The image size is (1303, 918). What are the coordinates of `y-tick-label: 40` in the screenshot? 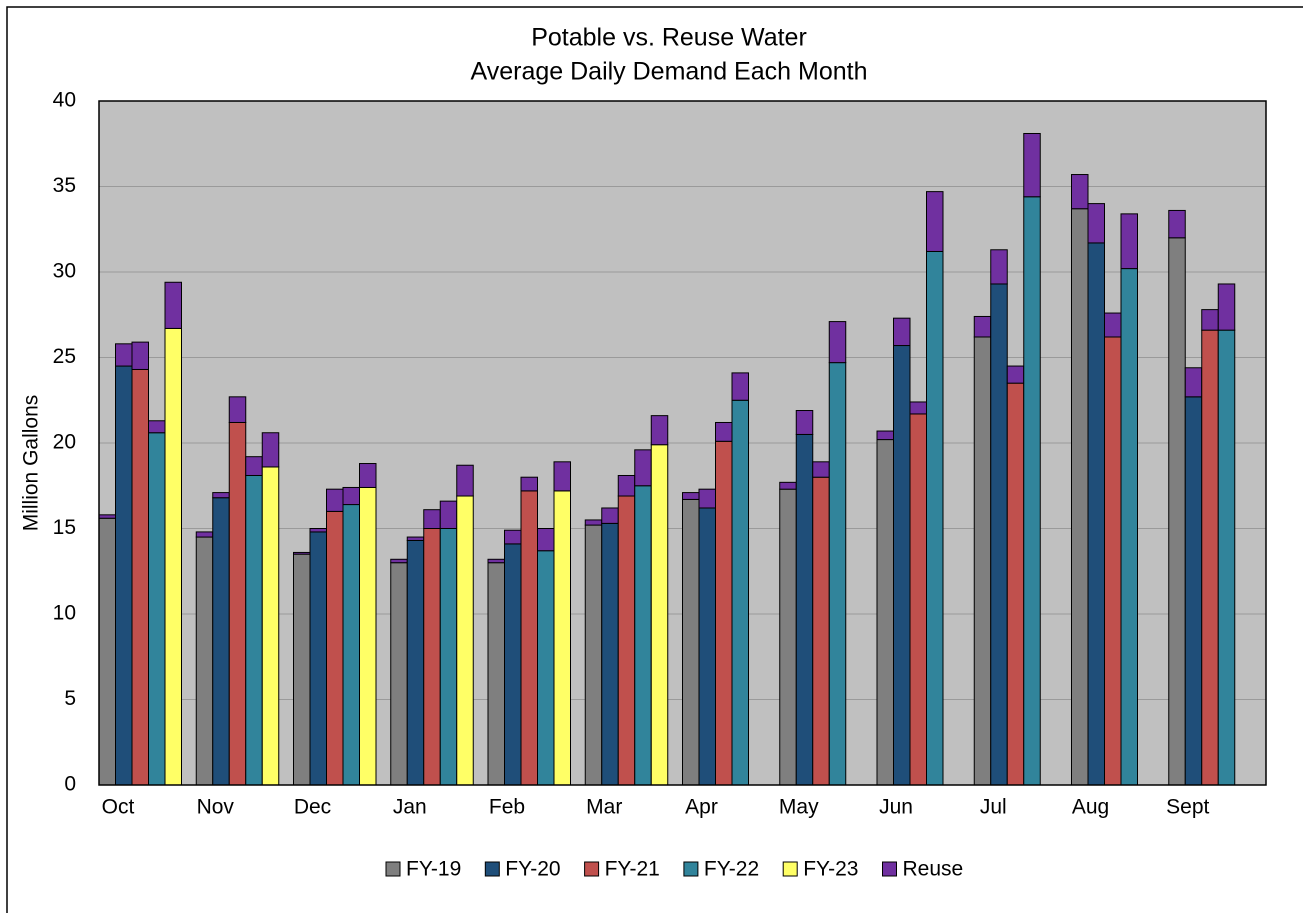 It's located at (64, 100).